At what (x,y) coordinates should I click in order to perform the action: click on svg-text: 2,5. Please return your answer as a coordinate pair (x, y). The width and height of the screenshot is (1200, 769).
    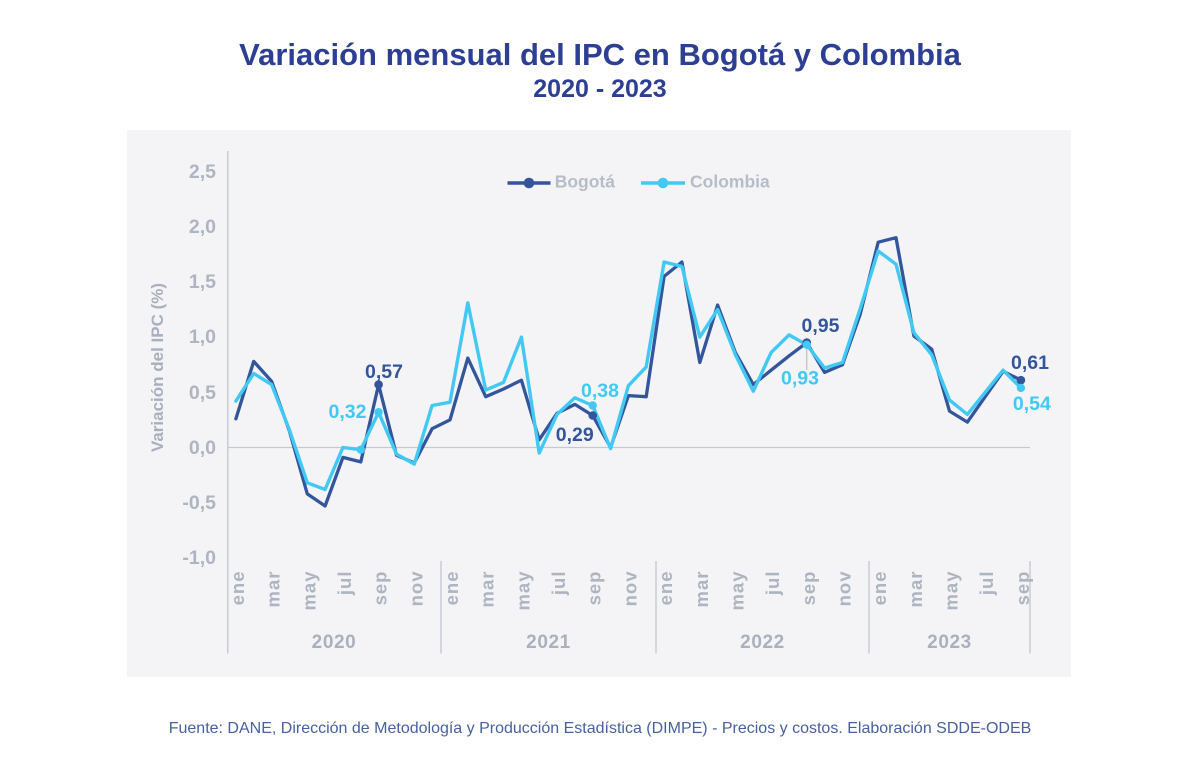
    Looking at the image, I should click on (202, 172).